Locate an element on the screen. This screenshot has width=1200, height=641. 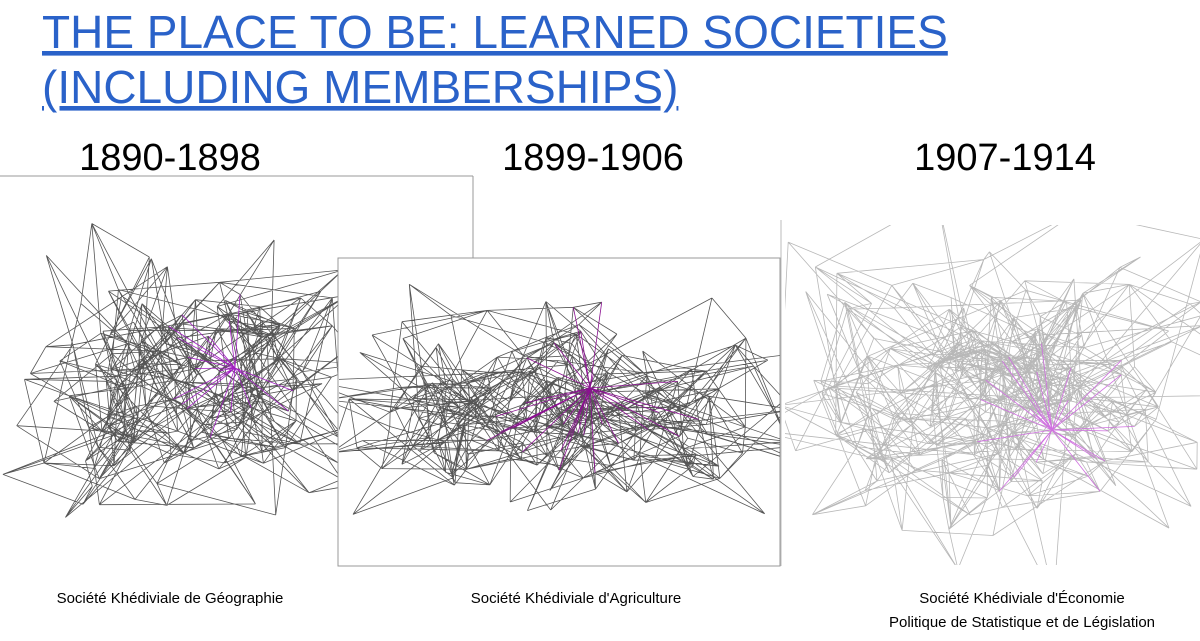
title-line: THE PLACE TO BE: LEARNED SOCIETIES is located at coordinates (495, 32).